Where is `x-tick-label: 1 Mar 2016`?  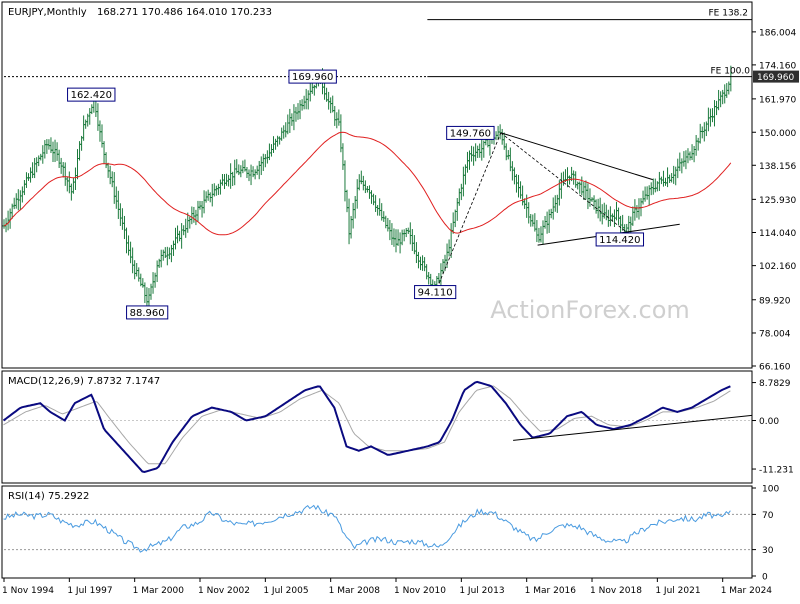
x-tick-label: 1 Mar 2016 is located at coordinates (551, 591).